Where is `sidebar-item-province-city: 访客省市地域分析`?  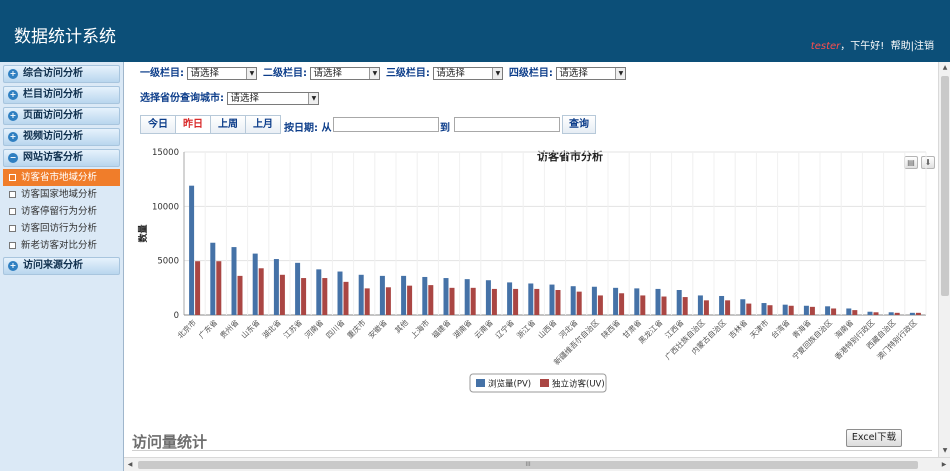 sidebar-item-province-city: 访客省市地域分析 is located at coordinates (61, 177).